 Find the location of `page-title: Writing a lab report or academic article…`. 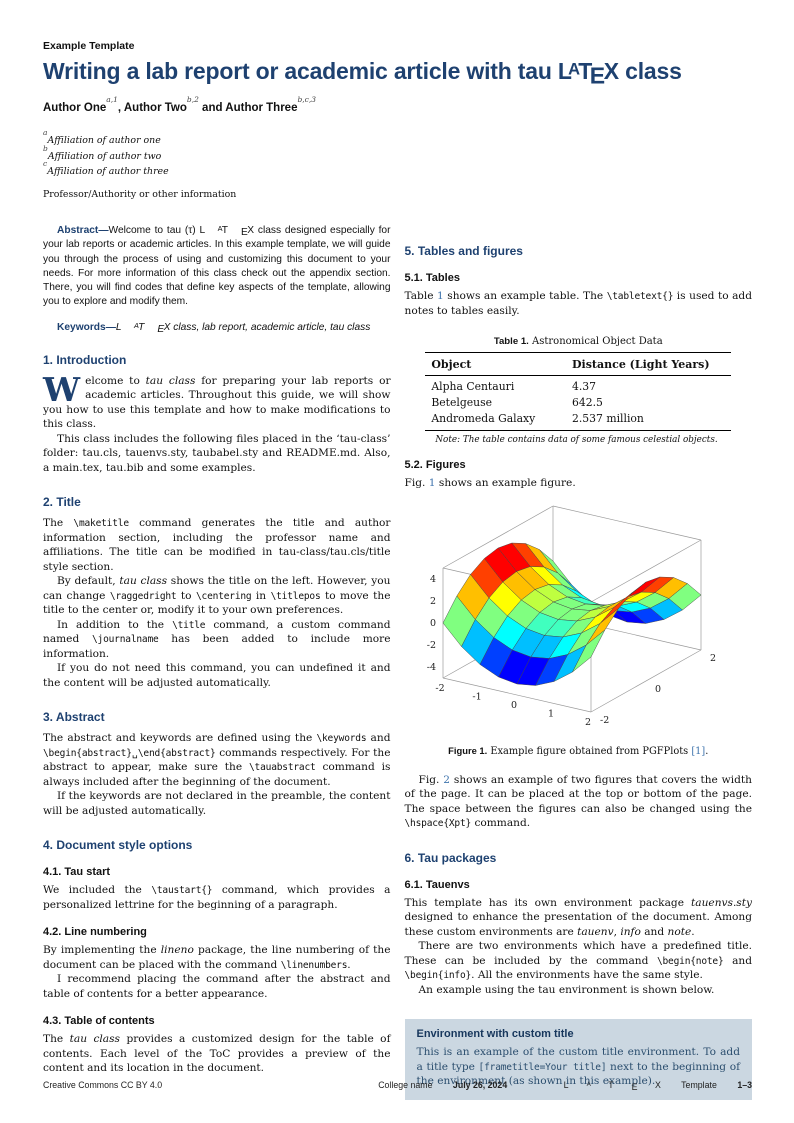

page-title: Writing a lab report or academic article… is located at coordinates (362, 73).